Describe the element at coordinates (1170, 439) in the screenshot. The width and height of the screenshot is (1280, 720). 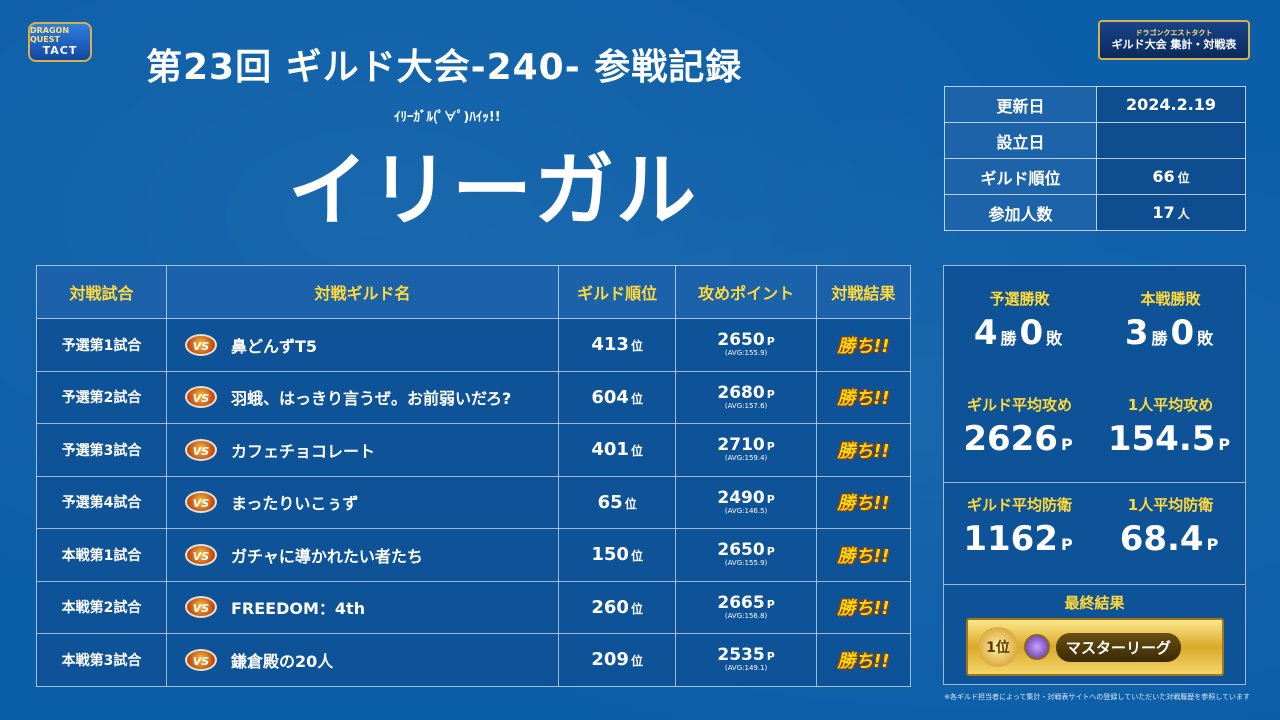
I see `summary-value: 154.5 P` at that location.